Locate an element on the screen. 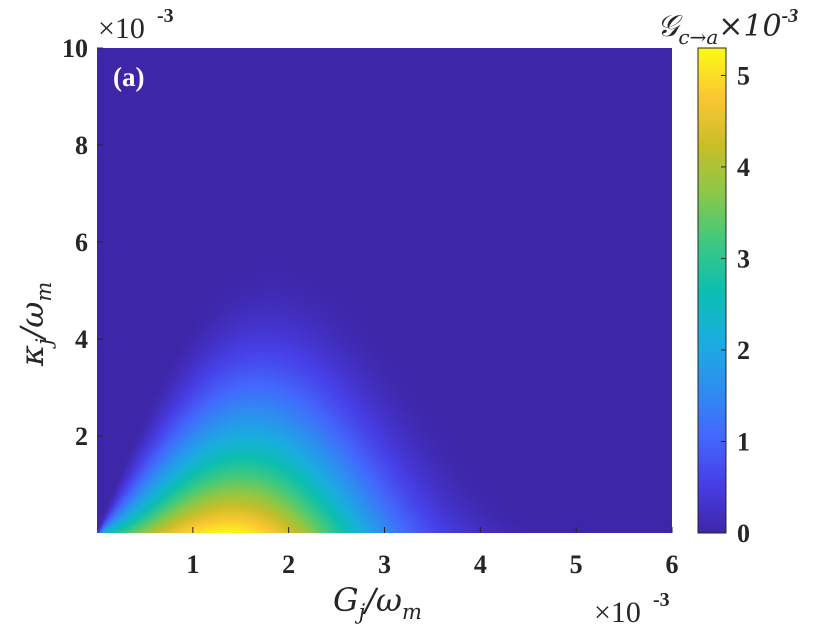 Image resolution: width=840 pixels, height=630 pixels. y-tick-label: 6 is located at coordinates (81, 242).